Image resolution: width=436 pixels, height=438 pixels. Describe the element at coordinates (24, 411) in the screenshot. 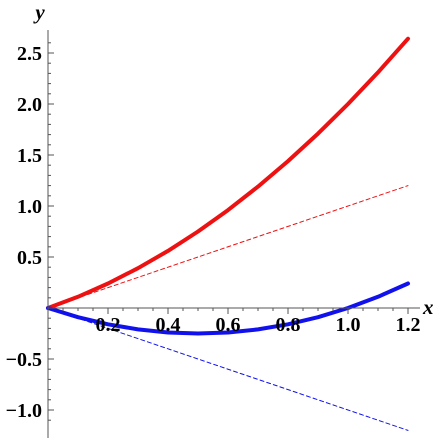

I see `y-tick-label: −1.0` at that location.